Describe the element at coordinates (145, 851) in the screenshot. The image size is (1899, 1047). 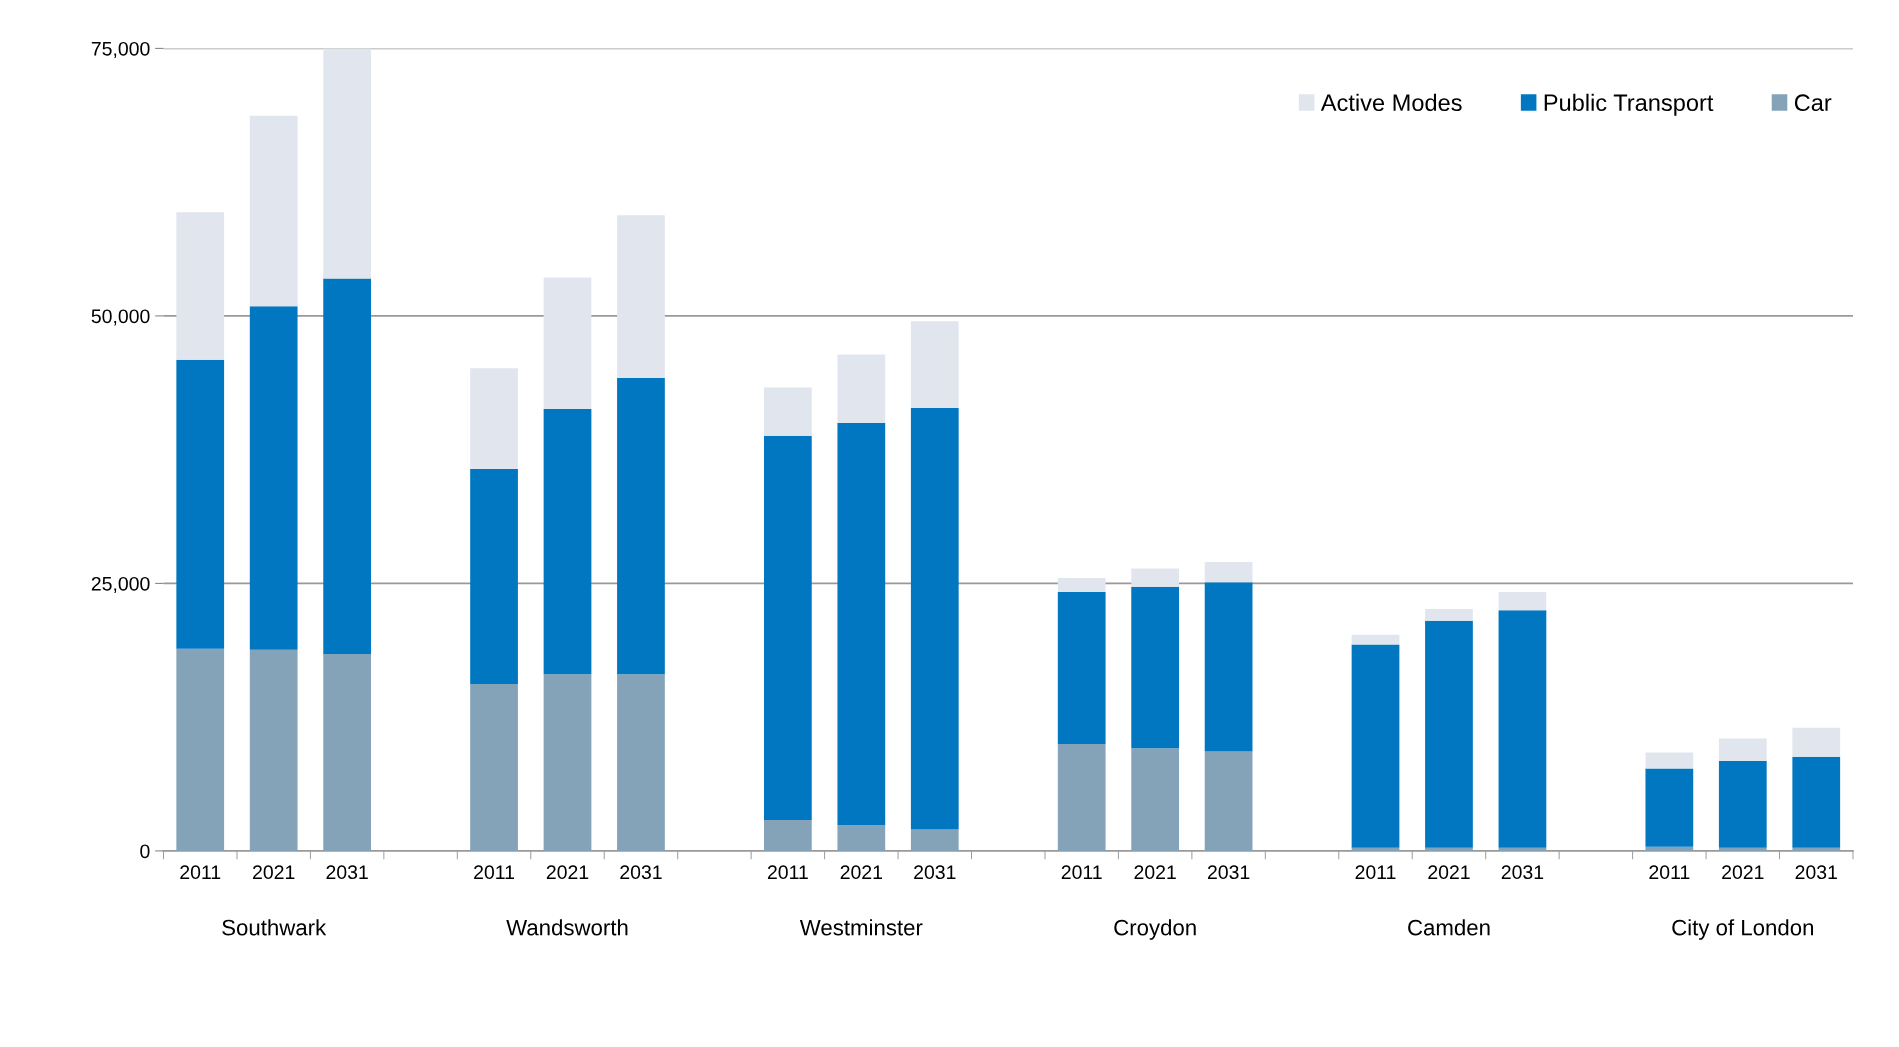
I see `y-tick-label: 0` at that location.